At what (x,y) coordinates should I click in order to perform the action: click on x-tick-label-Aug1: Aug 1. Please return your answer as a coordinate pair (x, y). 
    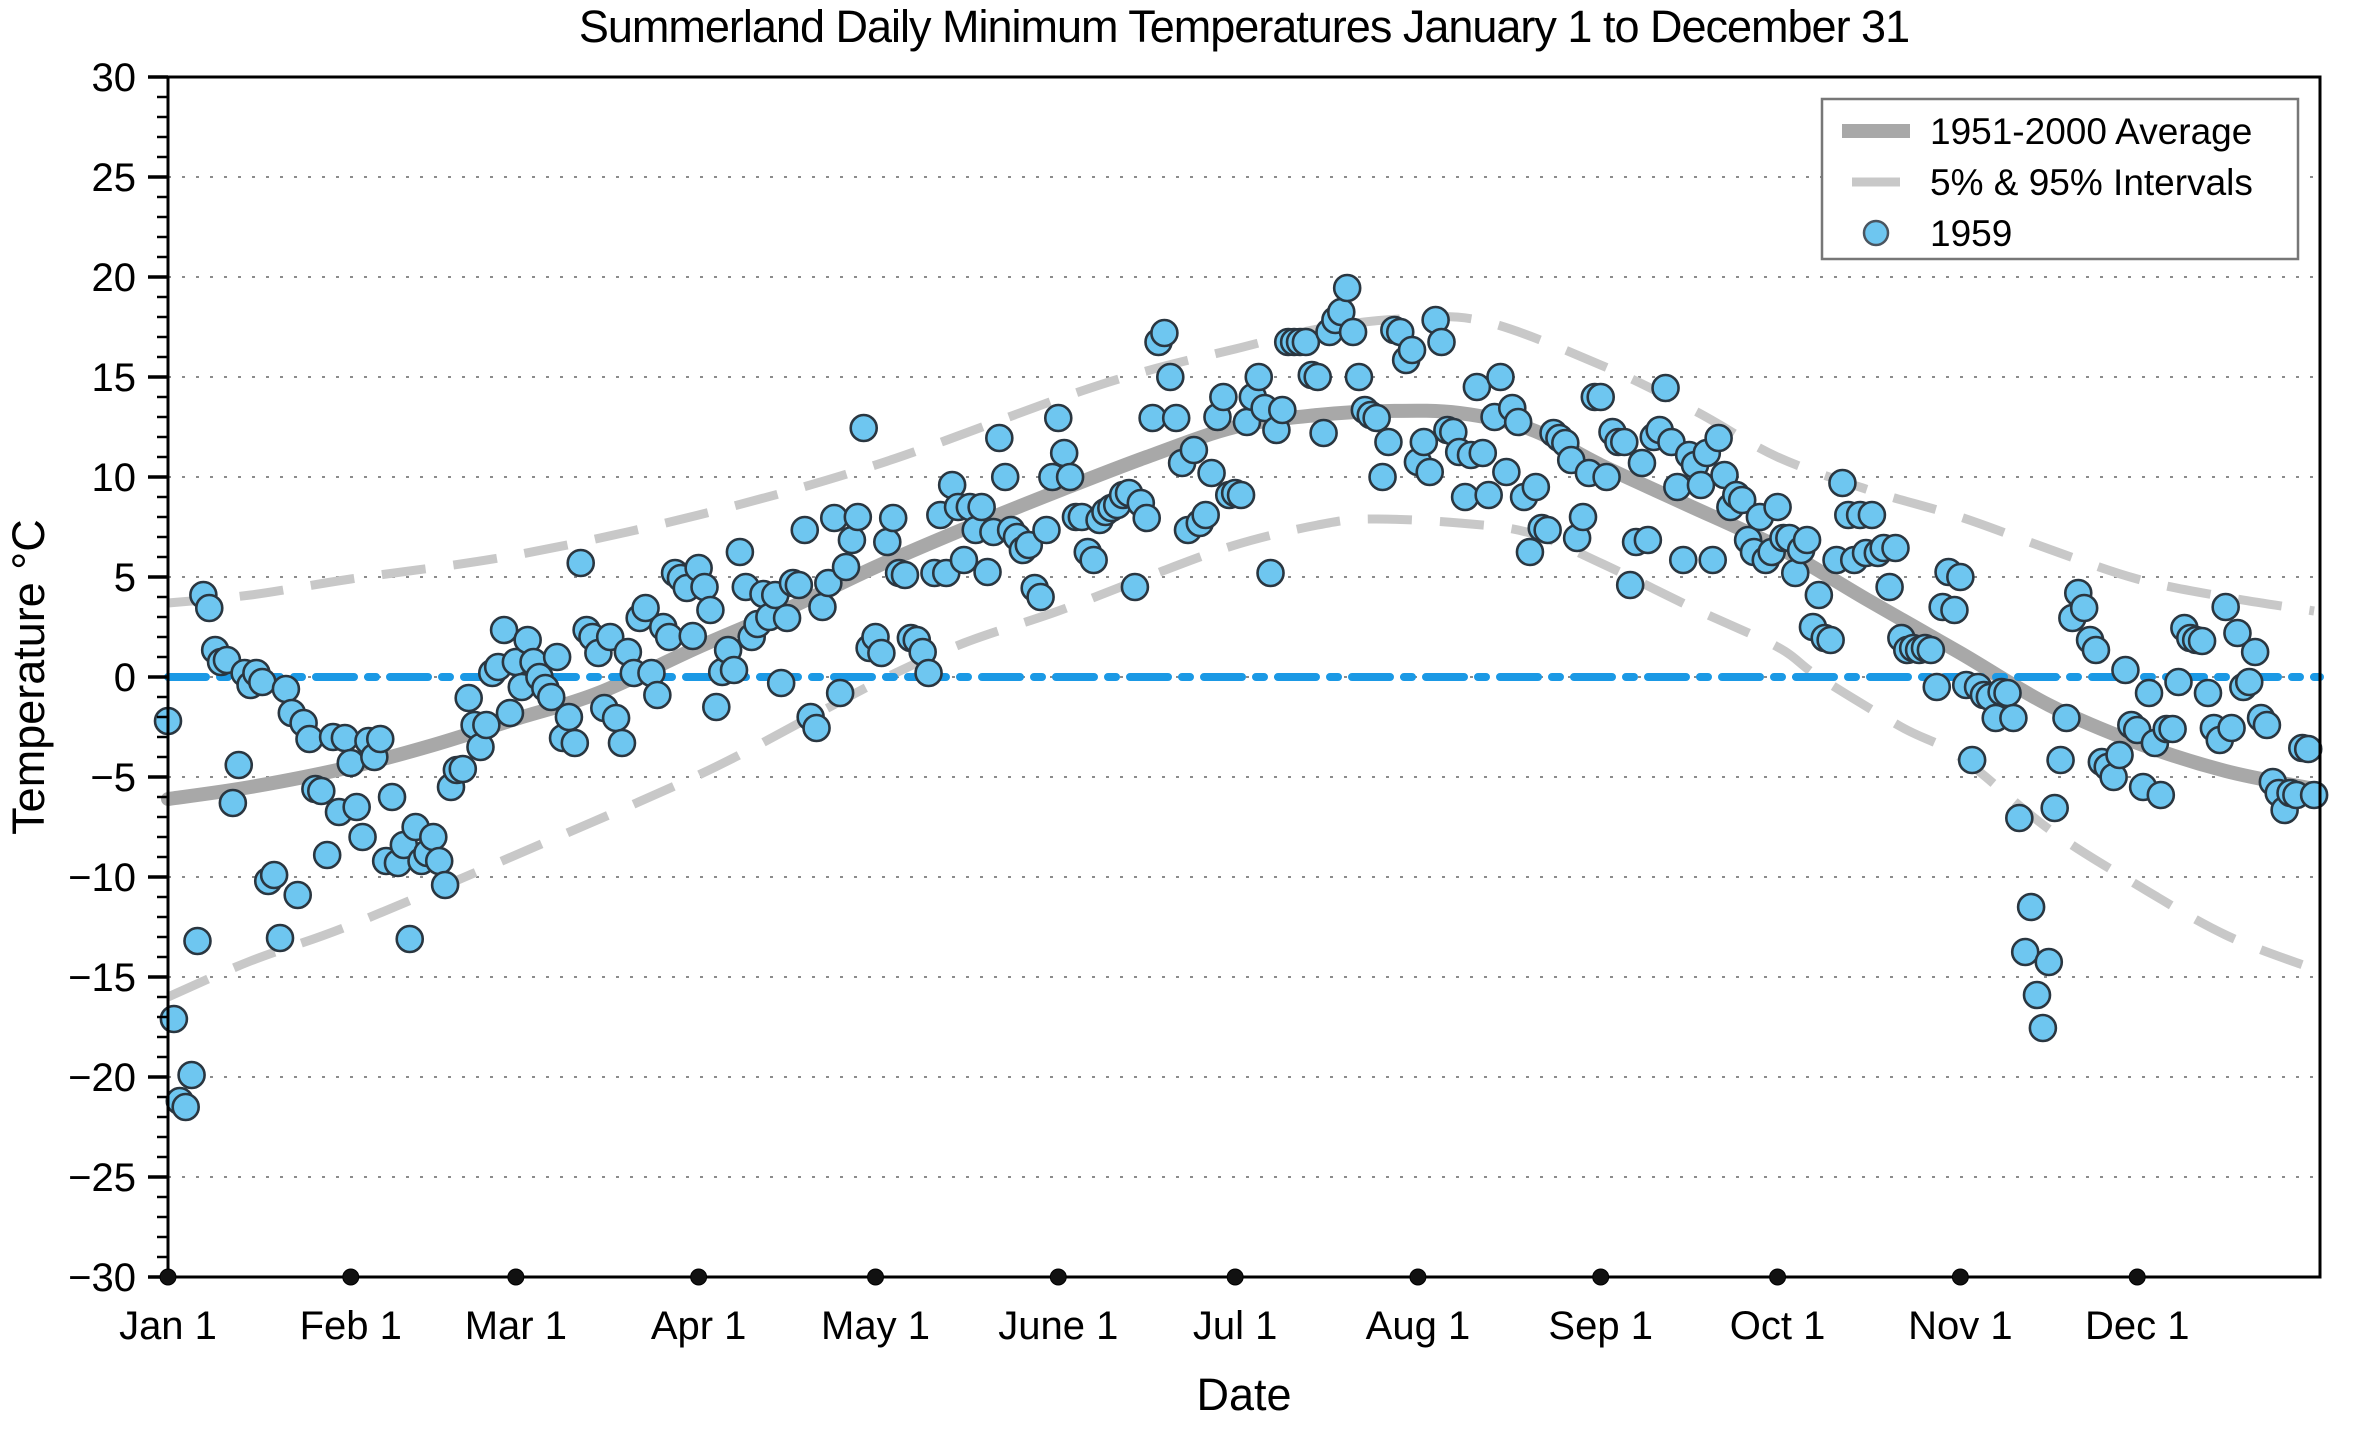
    Looking at the image, I should click on (1418, 1326).